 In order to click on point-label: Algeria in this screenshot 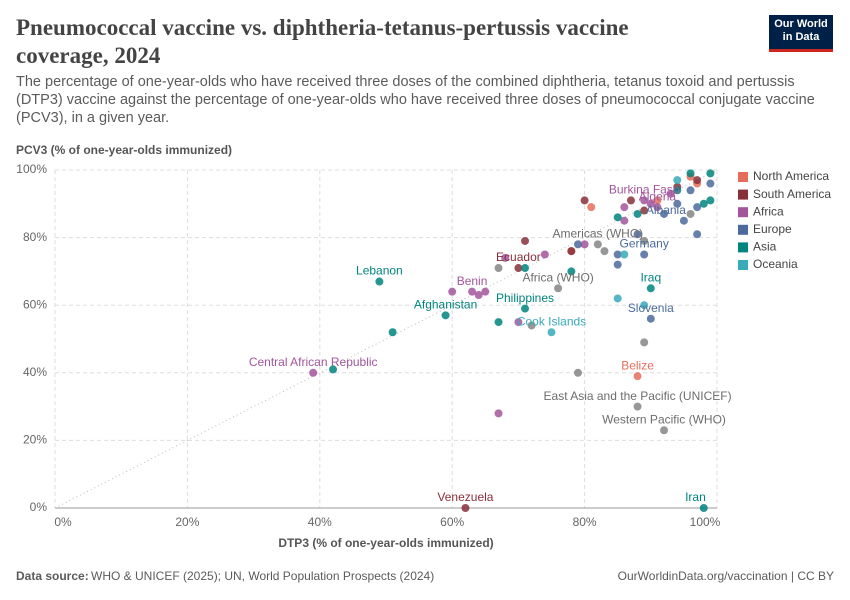, I will do `click(658, 196)`.